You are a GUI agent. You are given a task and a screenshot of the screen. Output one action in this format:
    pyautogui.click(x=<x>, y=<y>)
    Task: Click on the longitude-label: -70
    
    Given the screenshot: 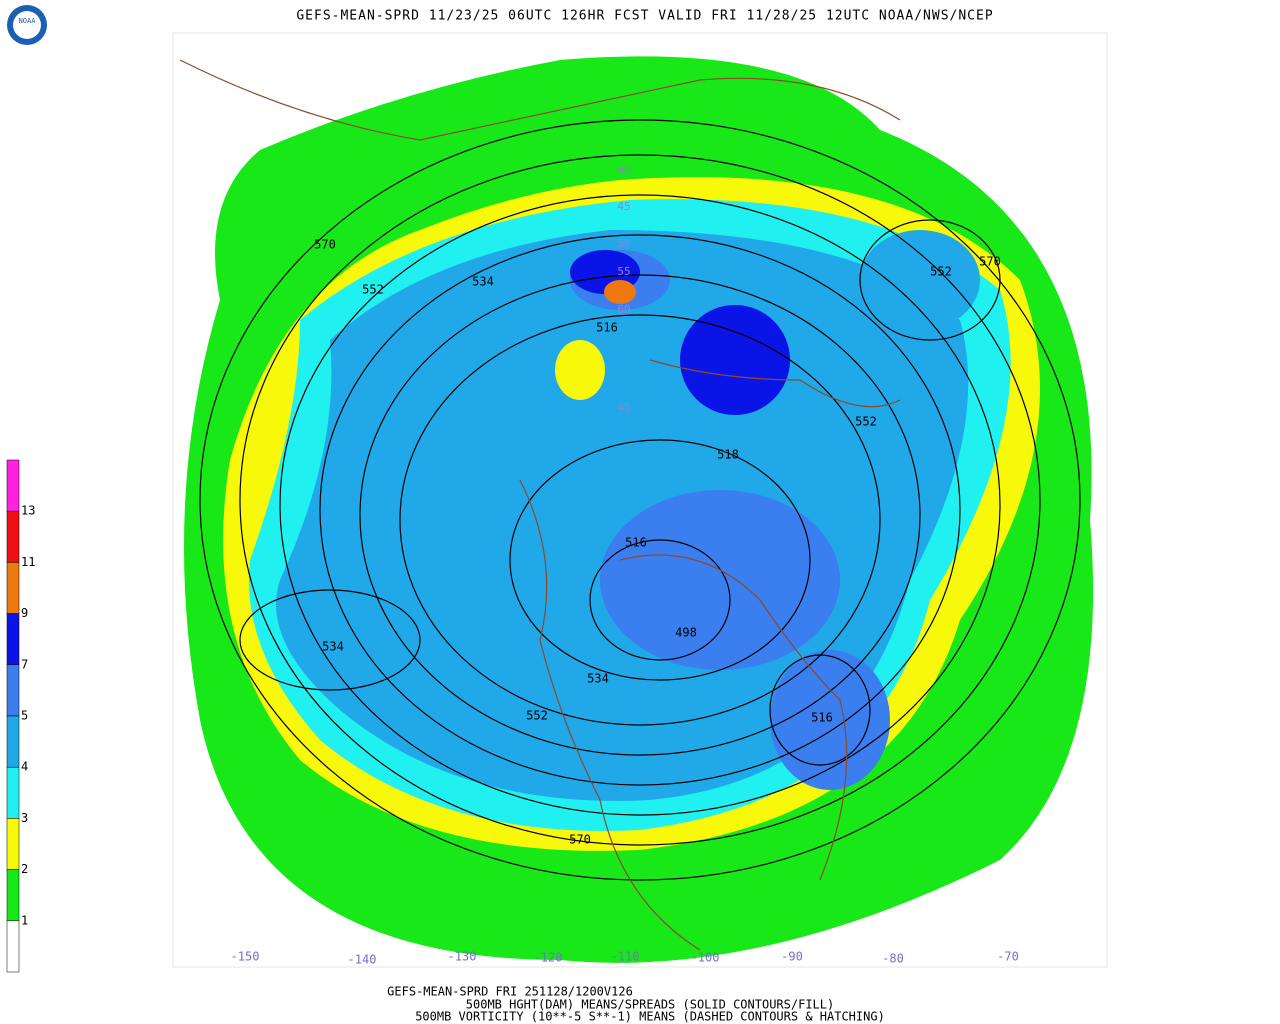 What is the action you would take?
    pyautogui.click(x=1008, y=957)
    